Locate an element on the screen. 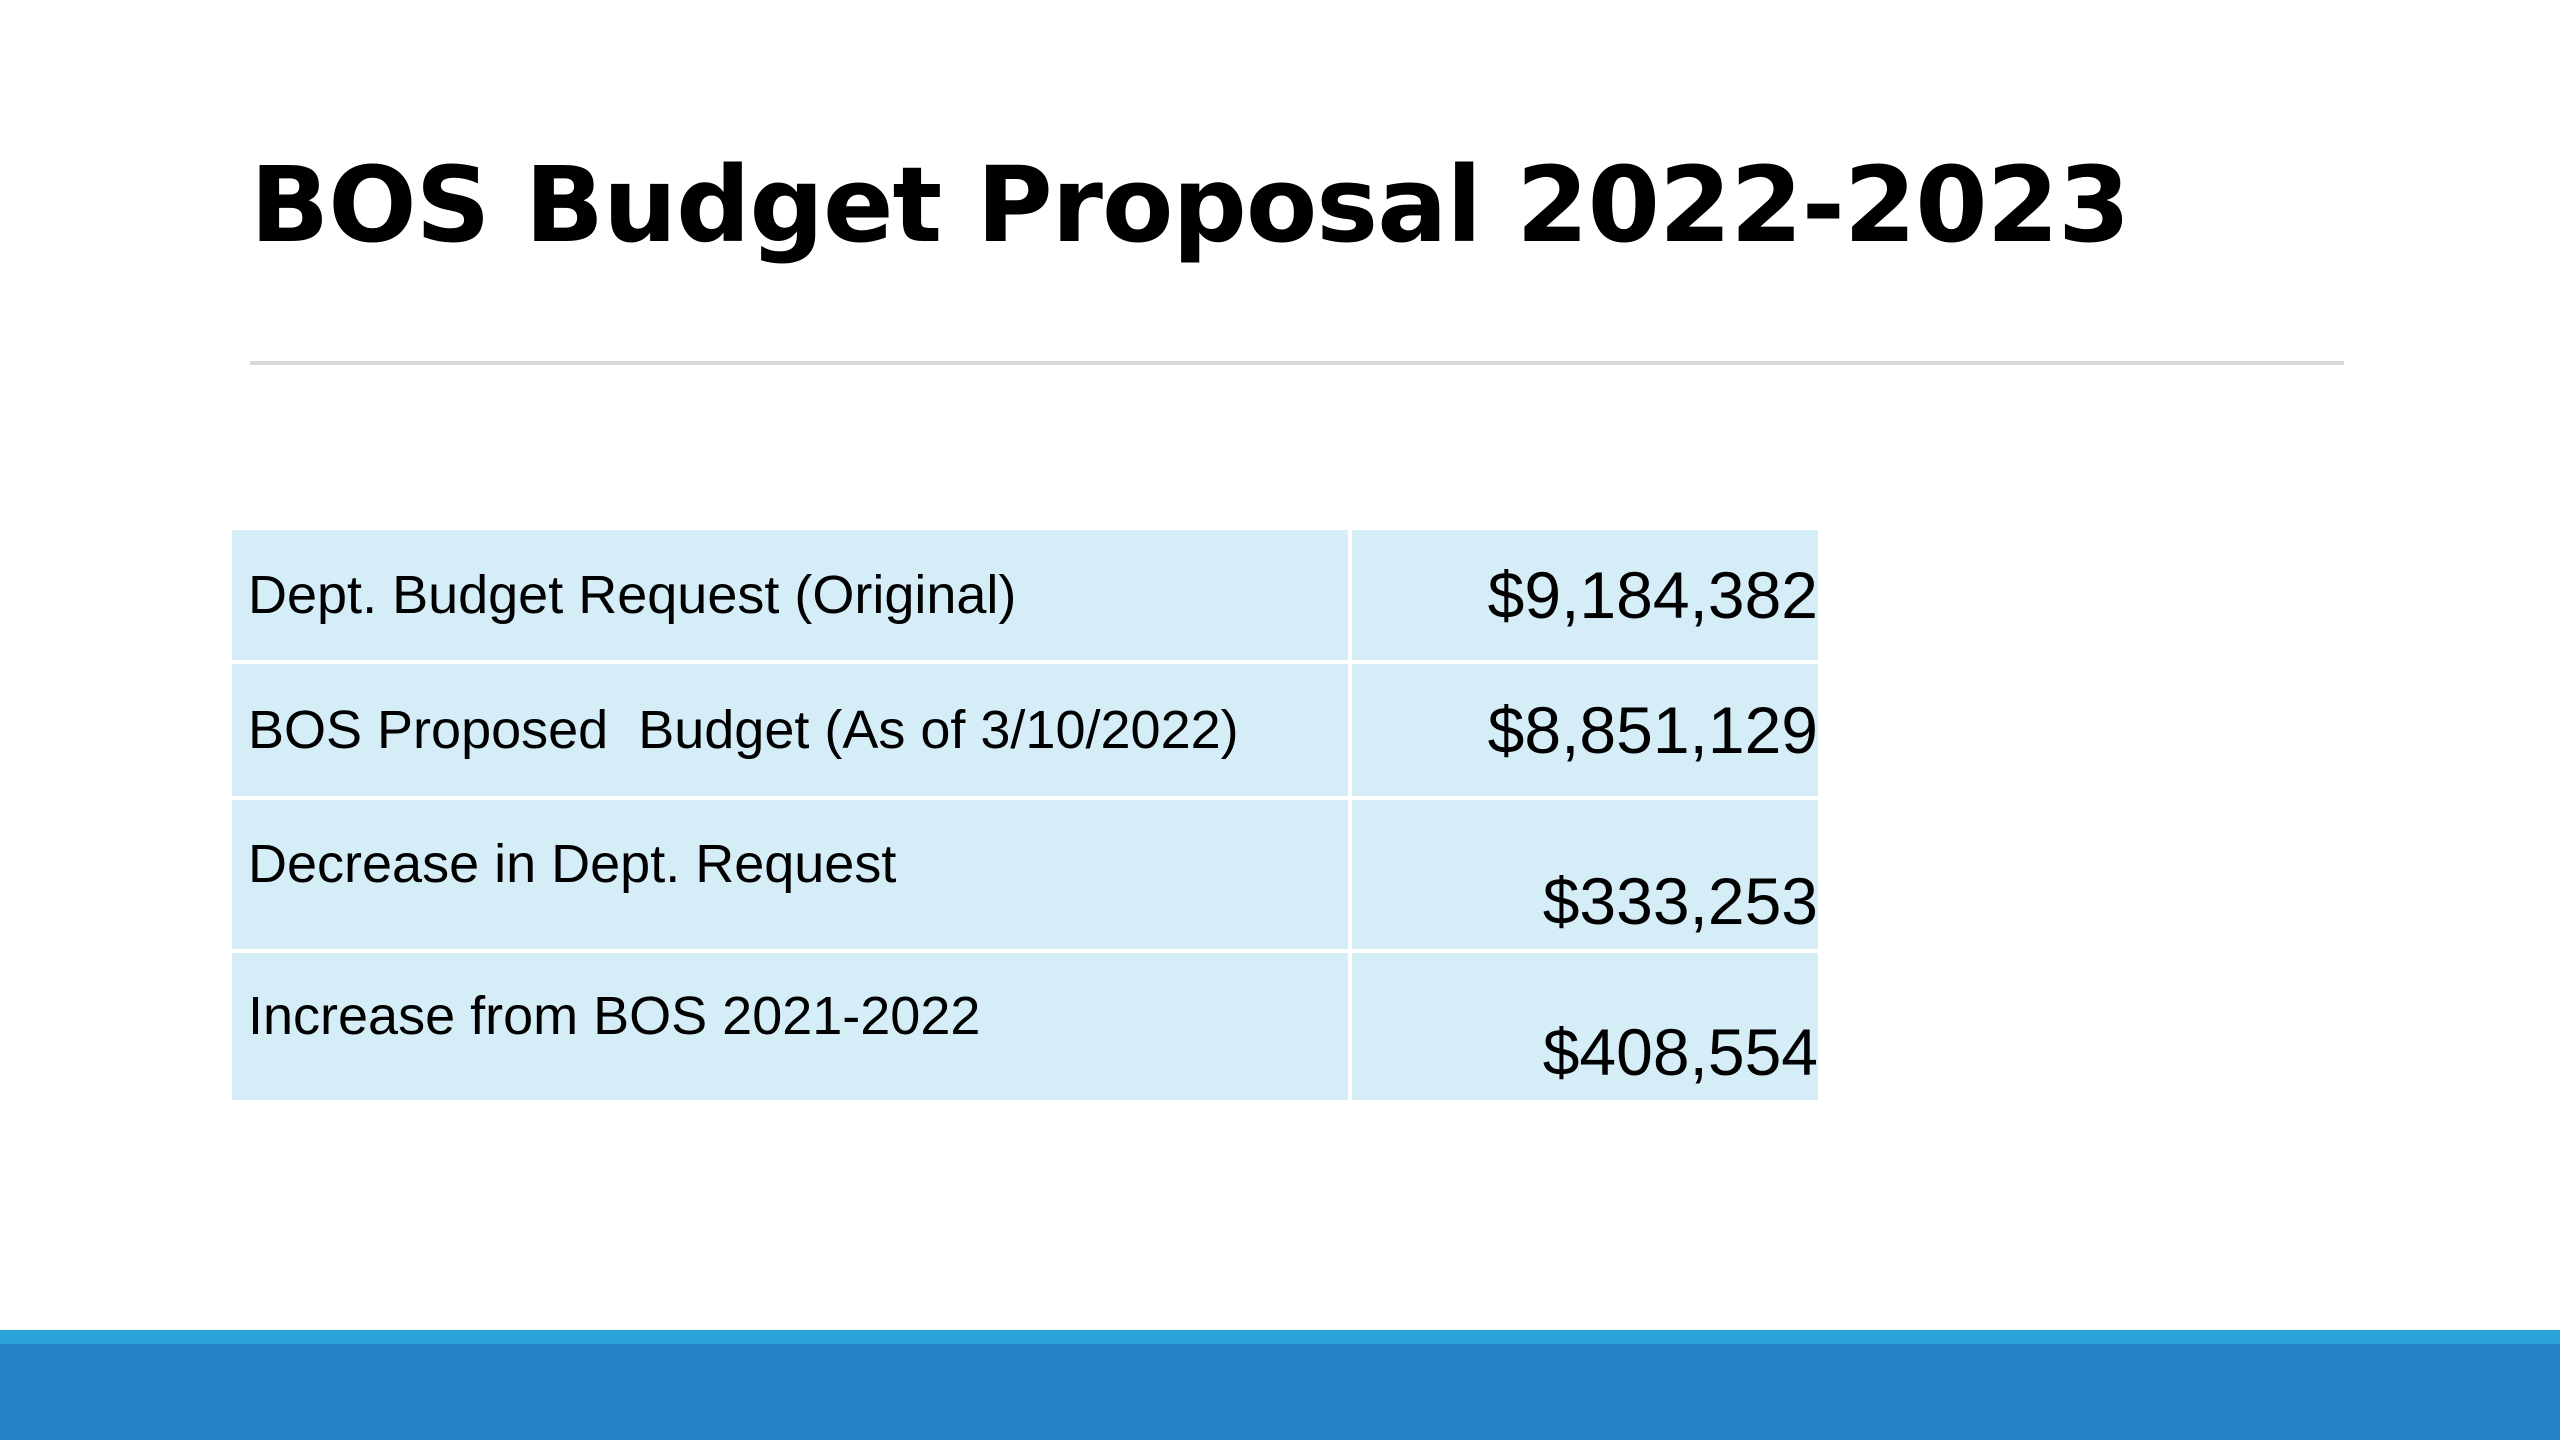 This screenshot has height=1440, width=2560. row-value: $408,554 is located at coordinates (1584, 1024).